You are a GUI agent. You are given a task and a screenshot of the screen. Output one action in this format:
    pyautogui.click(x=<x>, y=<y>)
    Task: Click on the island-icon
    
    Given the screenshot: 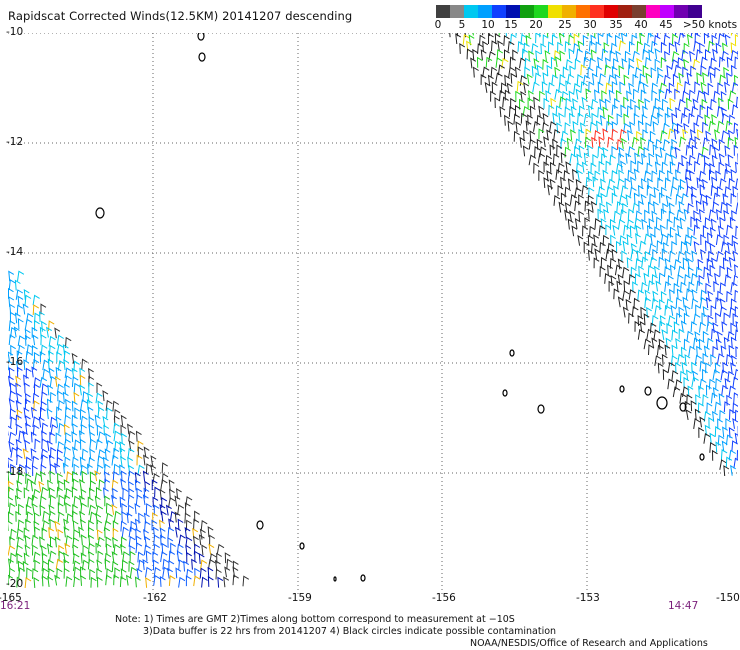 What is the action you would take?
    pyautogui.click(x=648, y=391)
    